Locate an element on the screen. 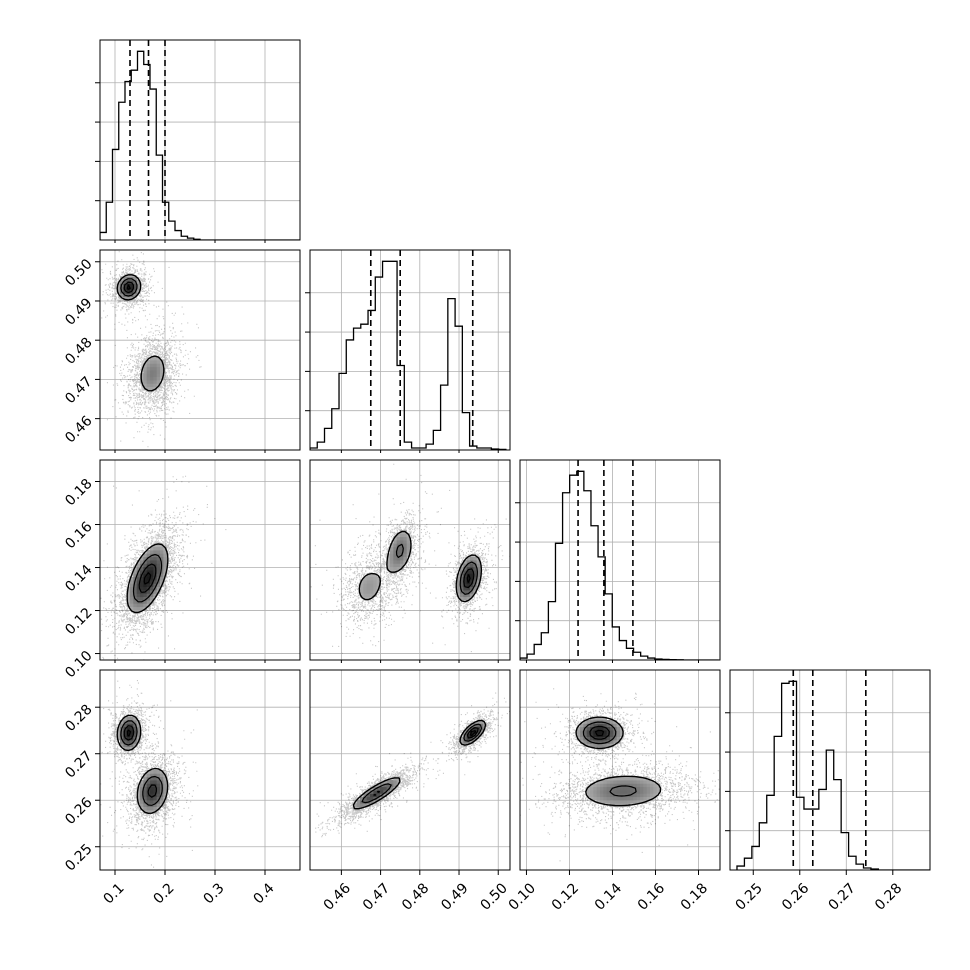 Image resolution: width=970 pixels, height=970 pixels. y-tick-label: 0.26 is located at coordinates (78, 811).